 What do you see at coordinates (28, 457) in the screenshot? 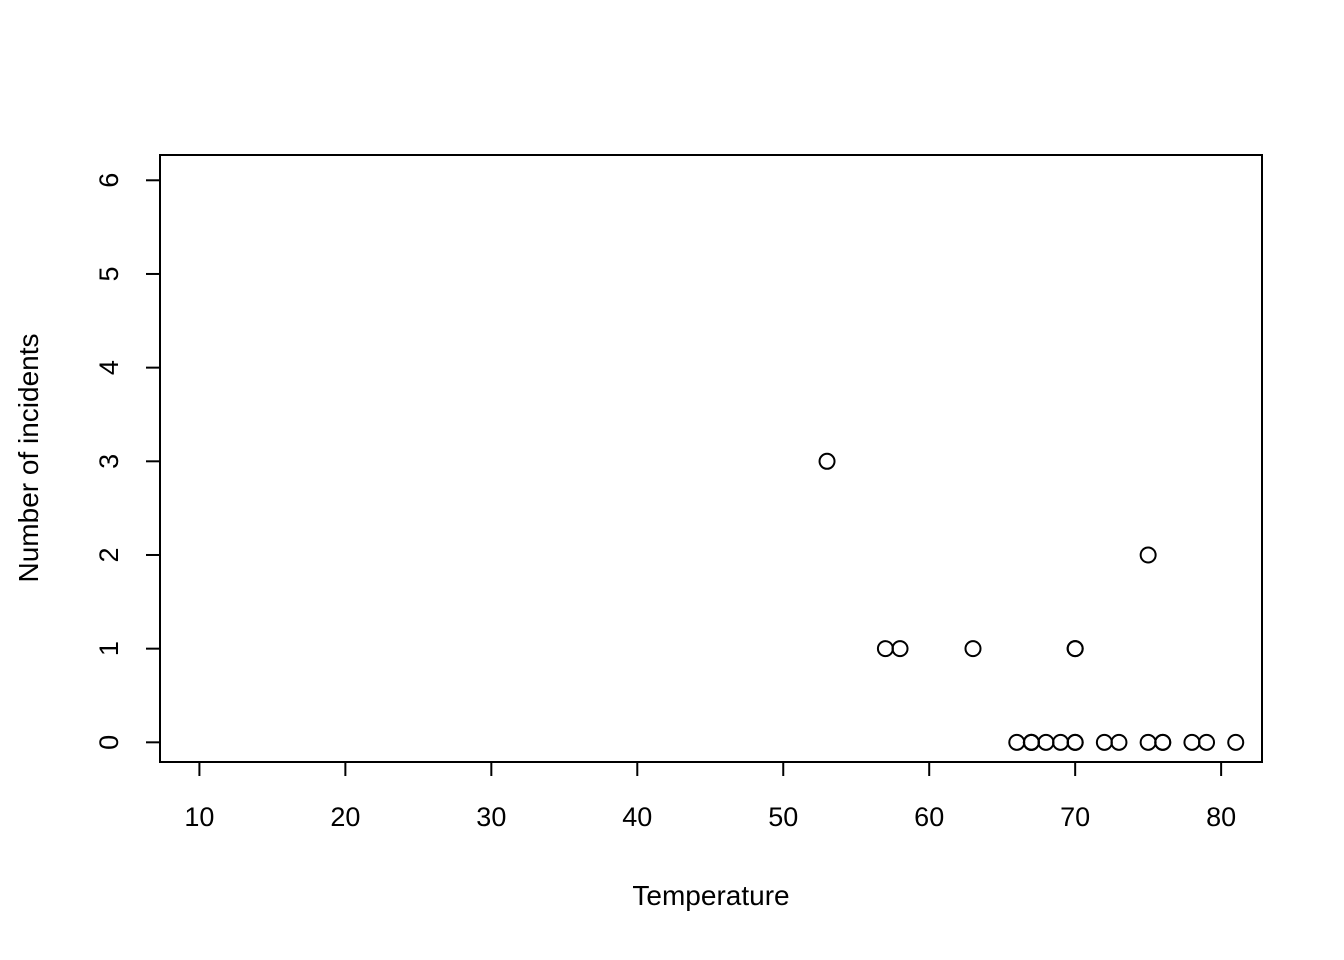
I see `y-axis-title: Number of incidents` at bounding box center [28, 457].